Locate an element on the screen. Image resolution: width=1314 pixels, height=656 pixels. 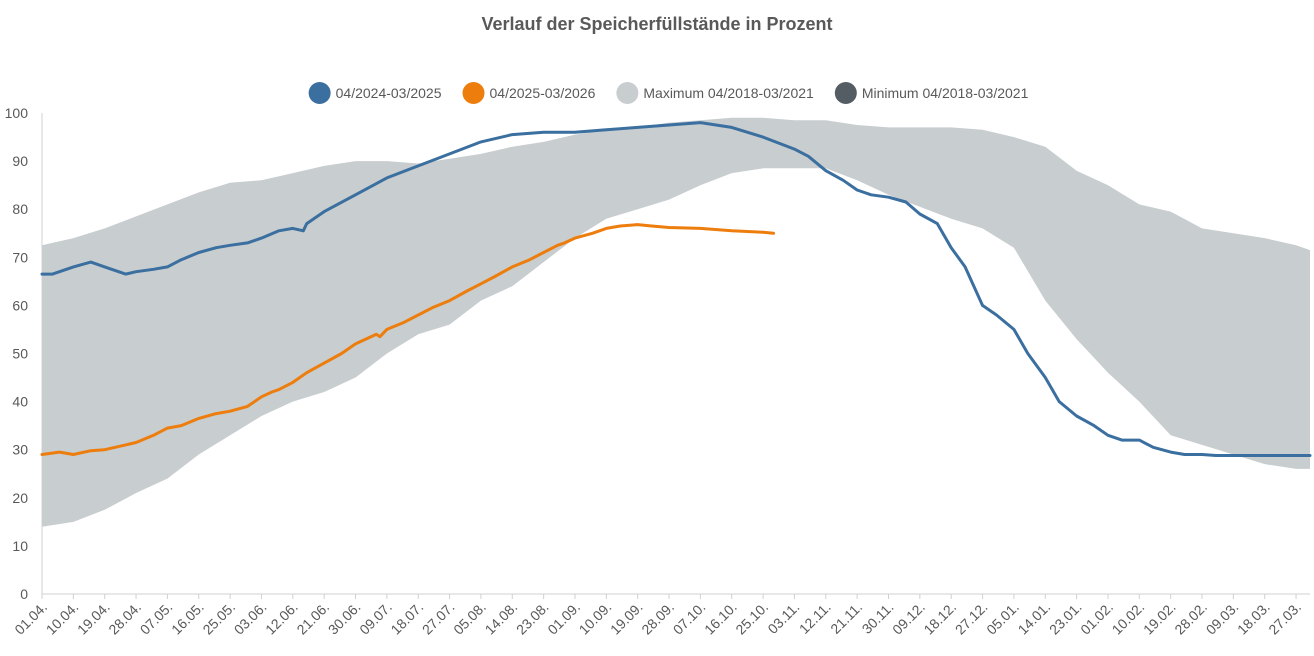
x-tick-label: 19.04. is located at coordinates (93, 618).